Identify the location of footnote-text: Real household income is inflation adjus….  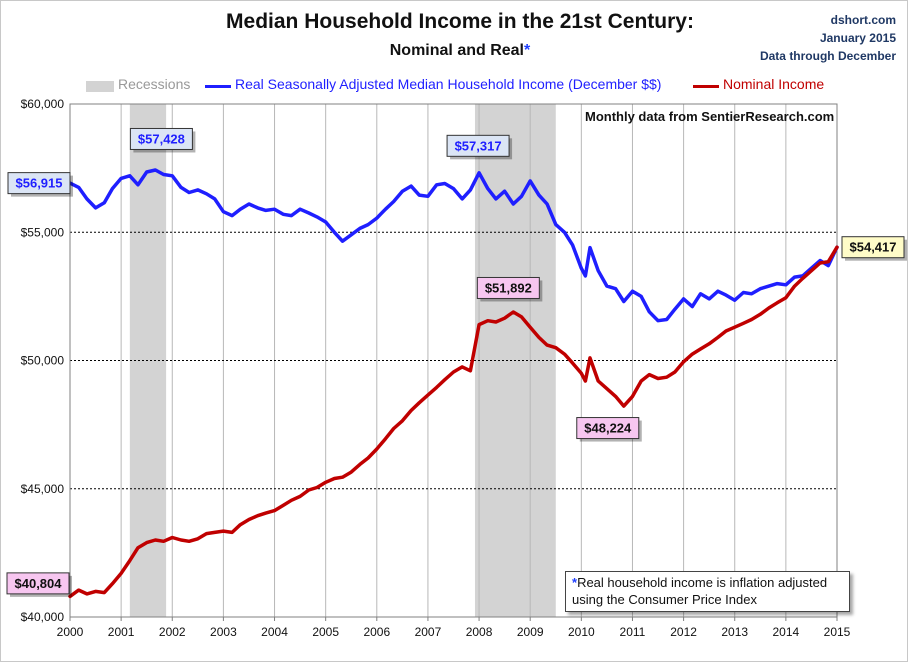
(702, 582).